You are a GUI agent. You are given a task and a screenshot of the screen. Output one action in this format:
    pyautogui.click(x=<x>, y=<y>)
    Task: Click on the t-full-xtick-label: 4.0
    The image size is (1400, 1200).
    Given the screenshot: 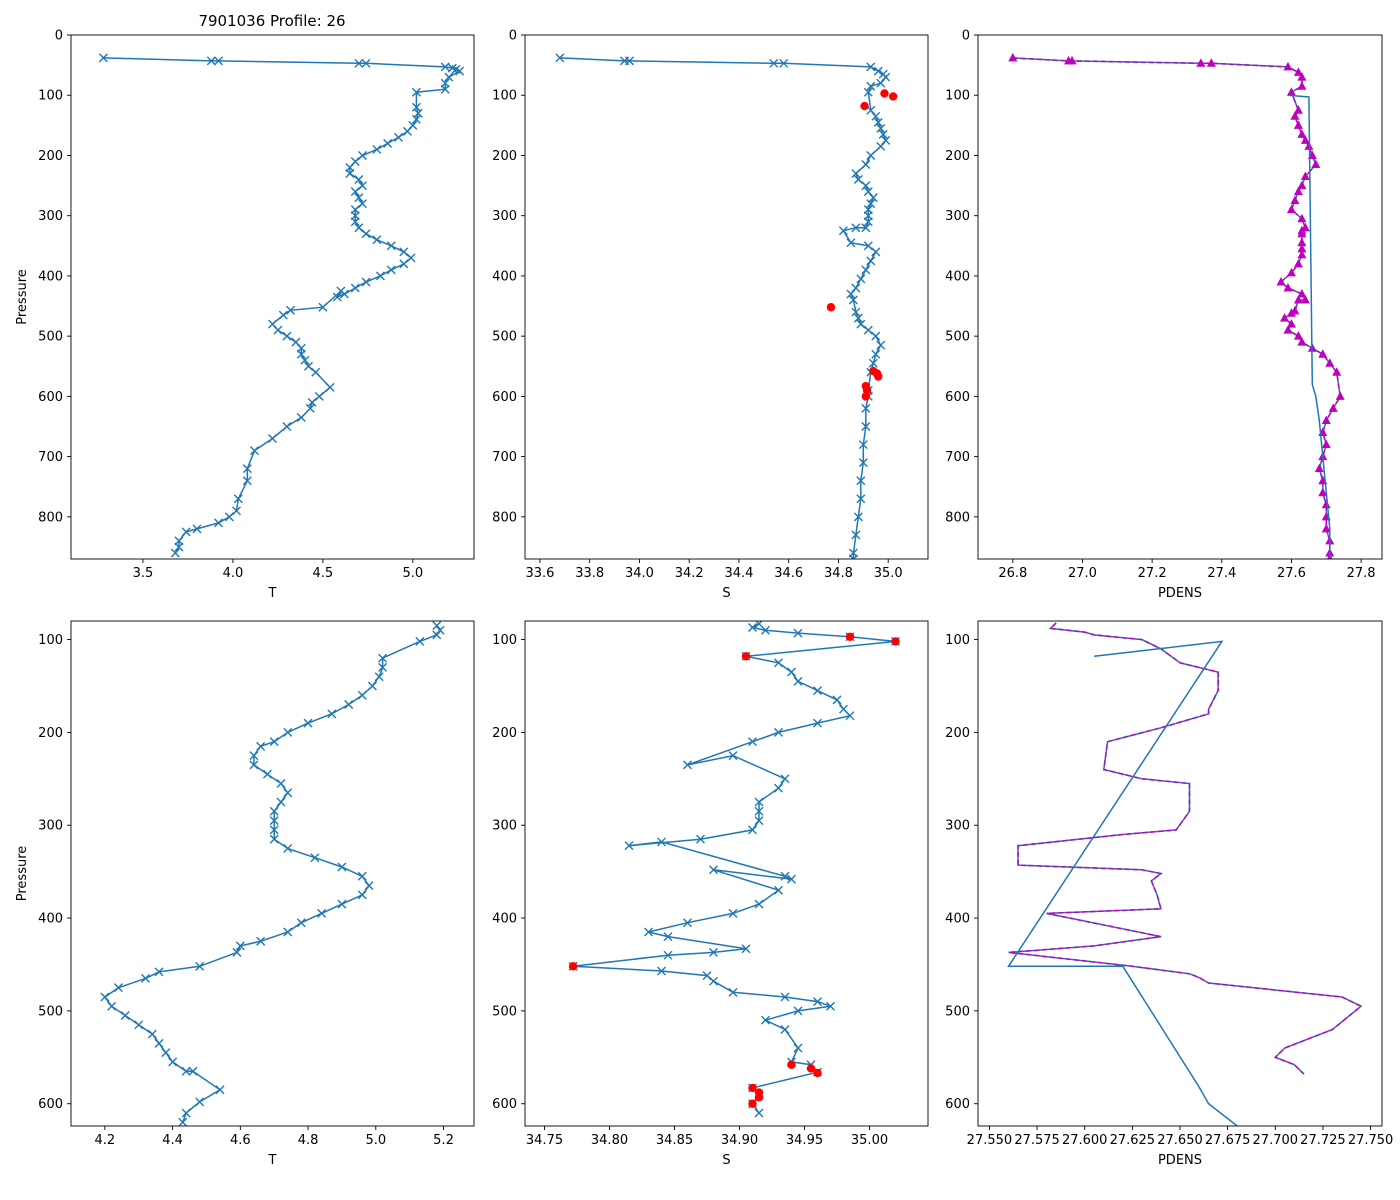 What is the action you would take?
    pyautogui.click(x=233, y=573)
    